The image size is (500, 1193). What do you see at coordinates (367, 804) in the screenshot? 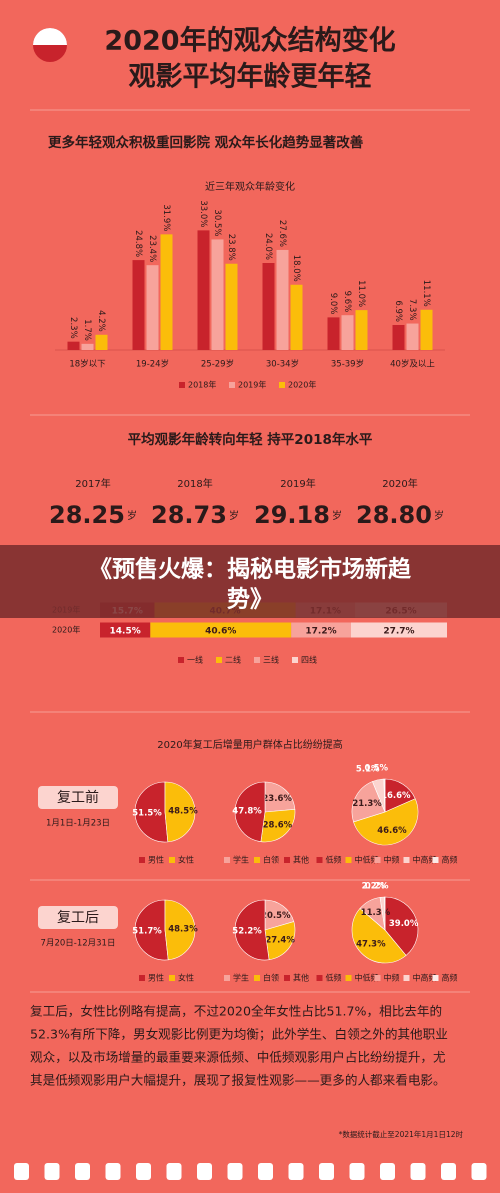
I see `data-label: 21.3%` at bounding box center [367, 804].